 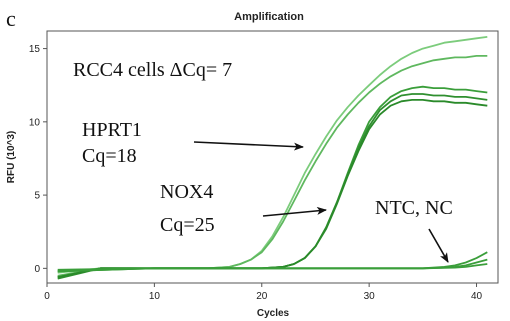 I want to click on annotation-hprt1-cq: Cq=18, so click(x=109, y=156).